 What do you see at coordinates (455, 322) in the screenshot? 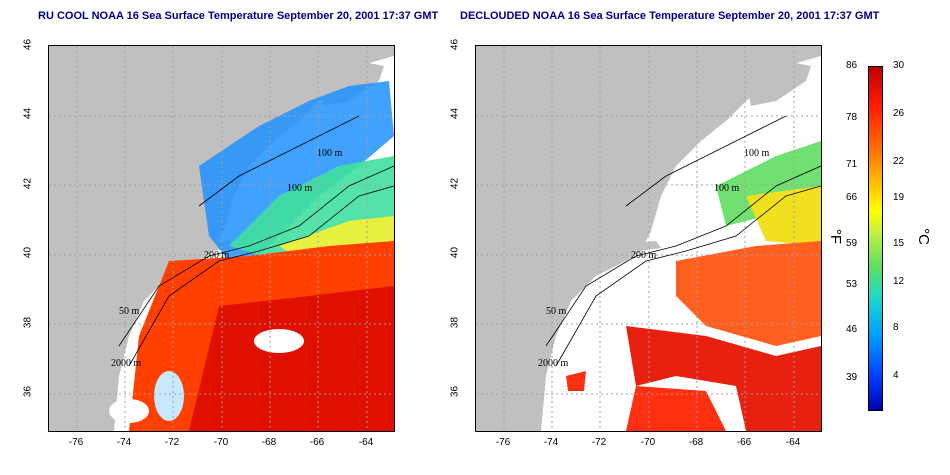
I see `right-y-tick: 38` at bounding box center [455, 322].